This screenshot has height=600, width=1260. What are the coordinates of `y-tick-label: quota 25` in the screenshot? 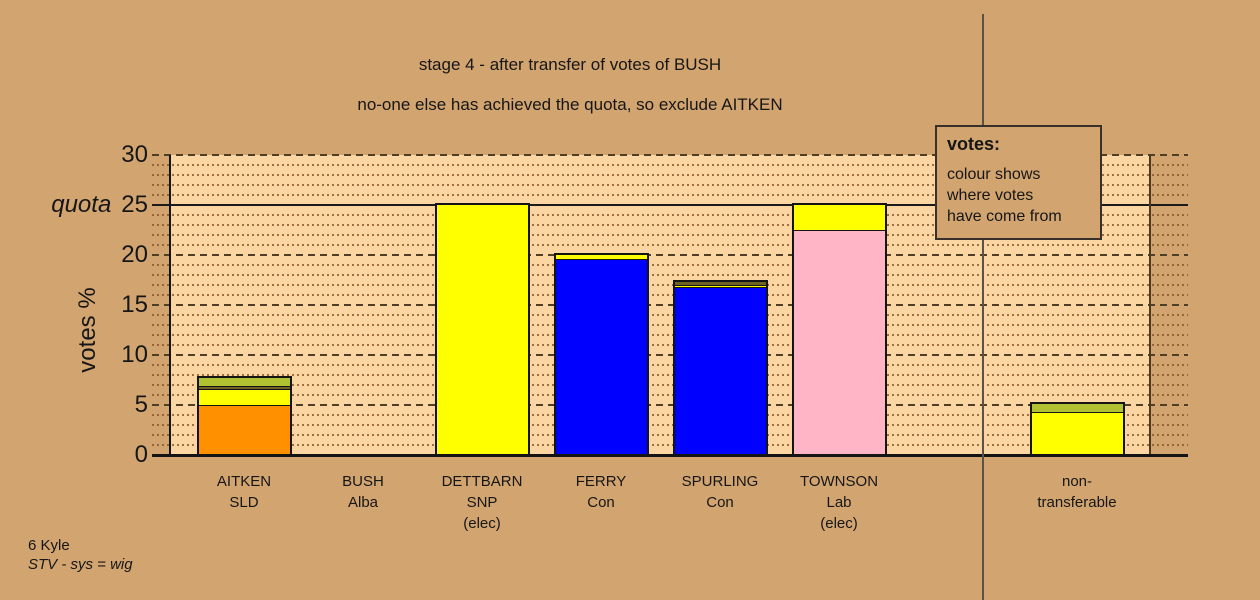 It's located at (74, 205).